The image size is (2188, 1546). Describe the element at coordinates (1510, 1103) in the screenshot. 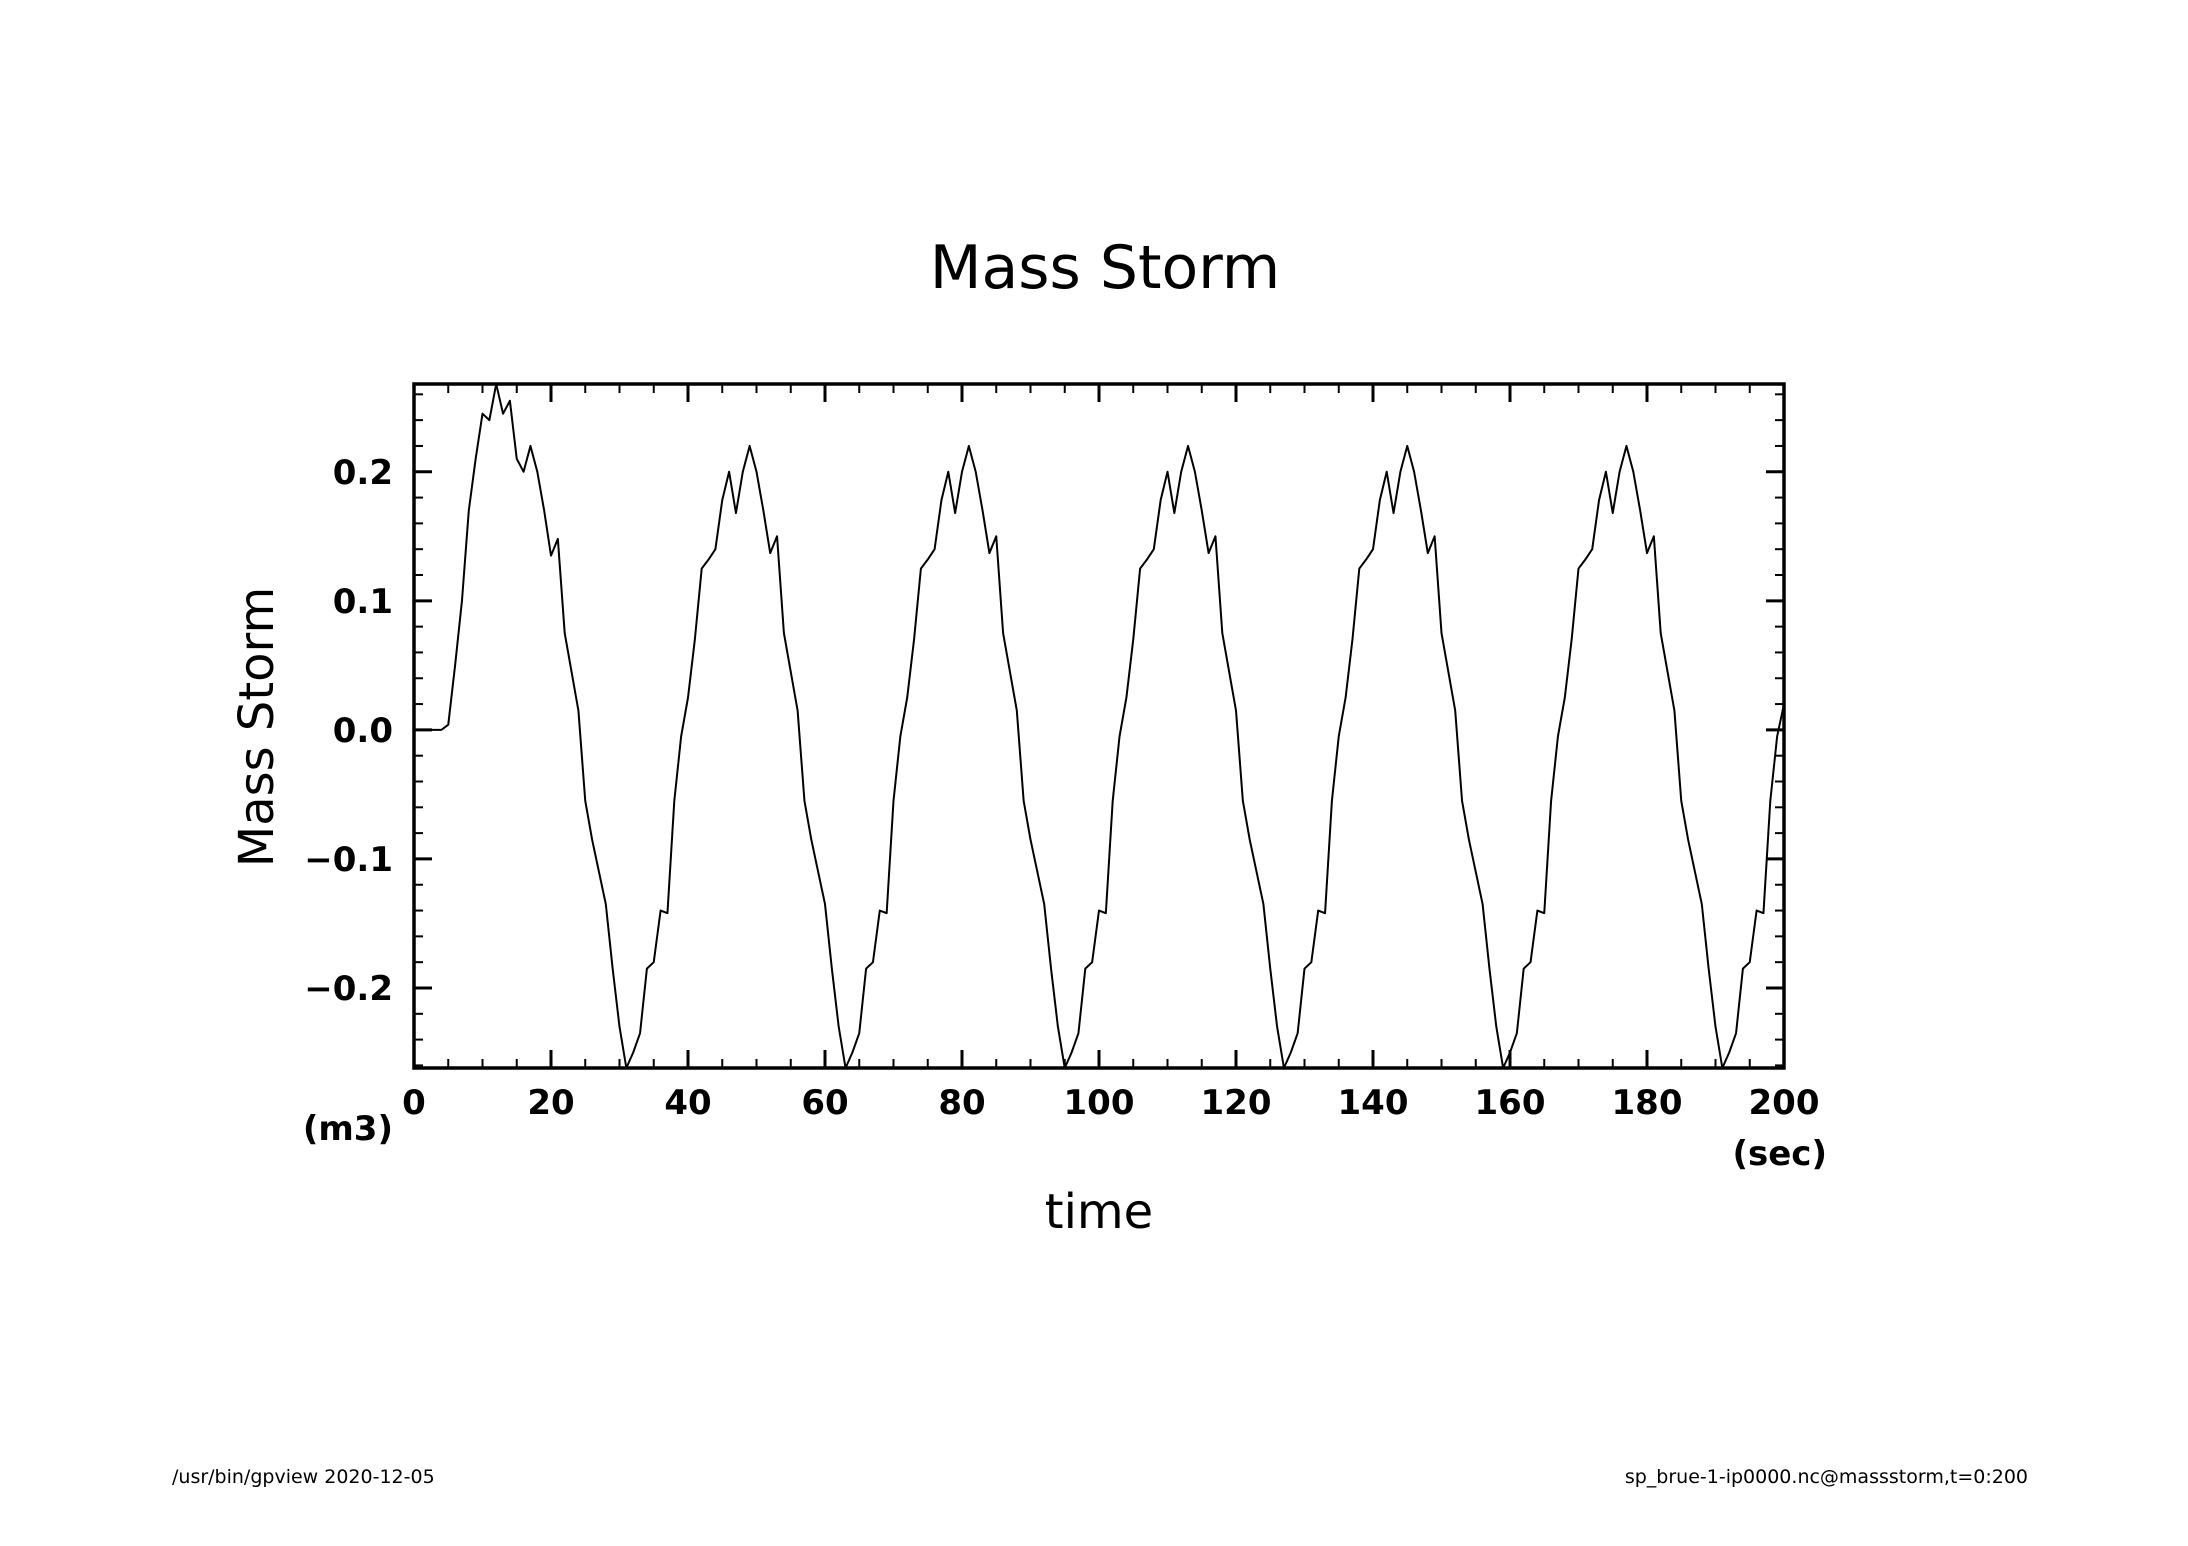

I see `x-tick-label: 160` at that location.